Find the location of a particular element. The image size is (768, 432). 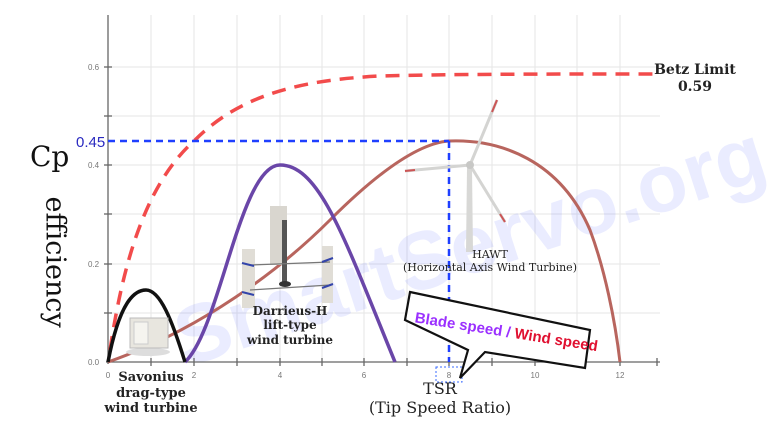

darrieus-label: Darrieus-H lift-type wind turbine is located at coordinates (290, 325).